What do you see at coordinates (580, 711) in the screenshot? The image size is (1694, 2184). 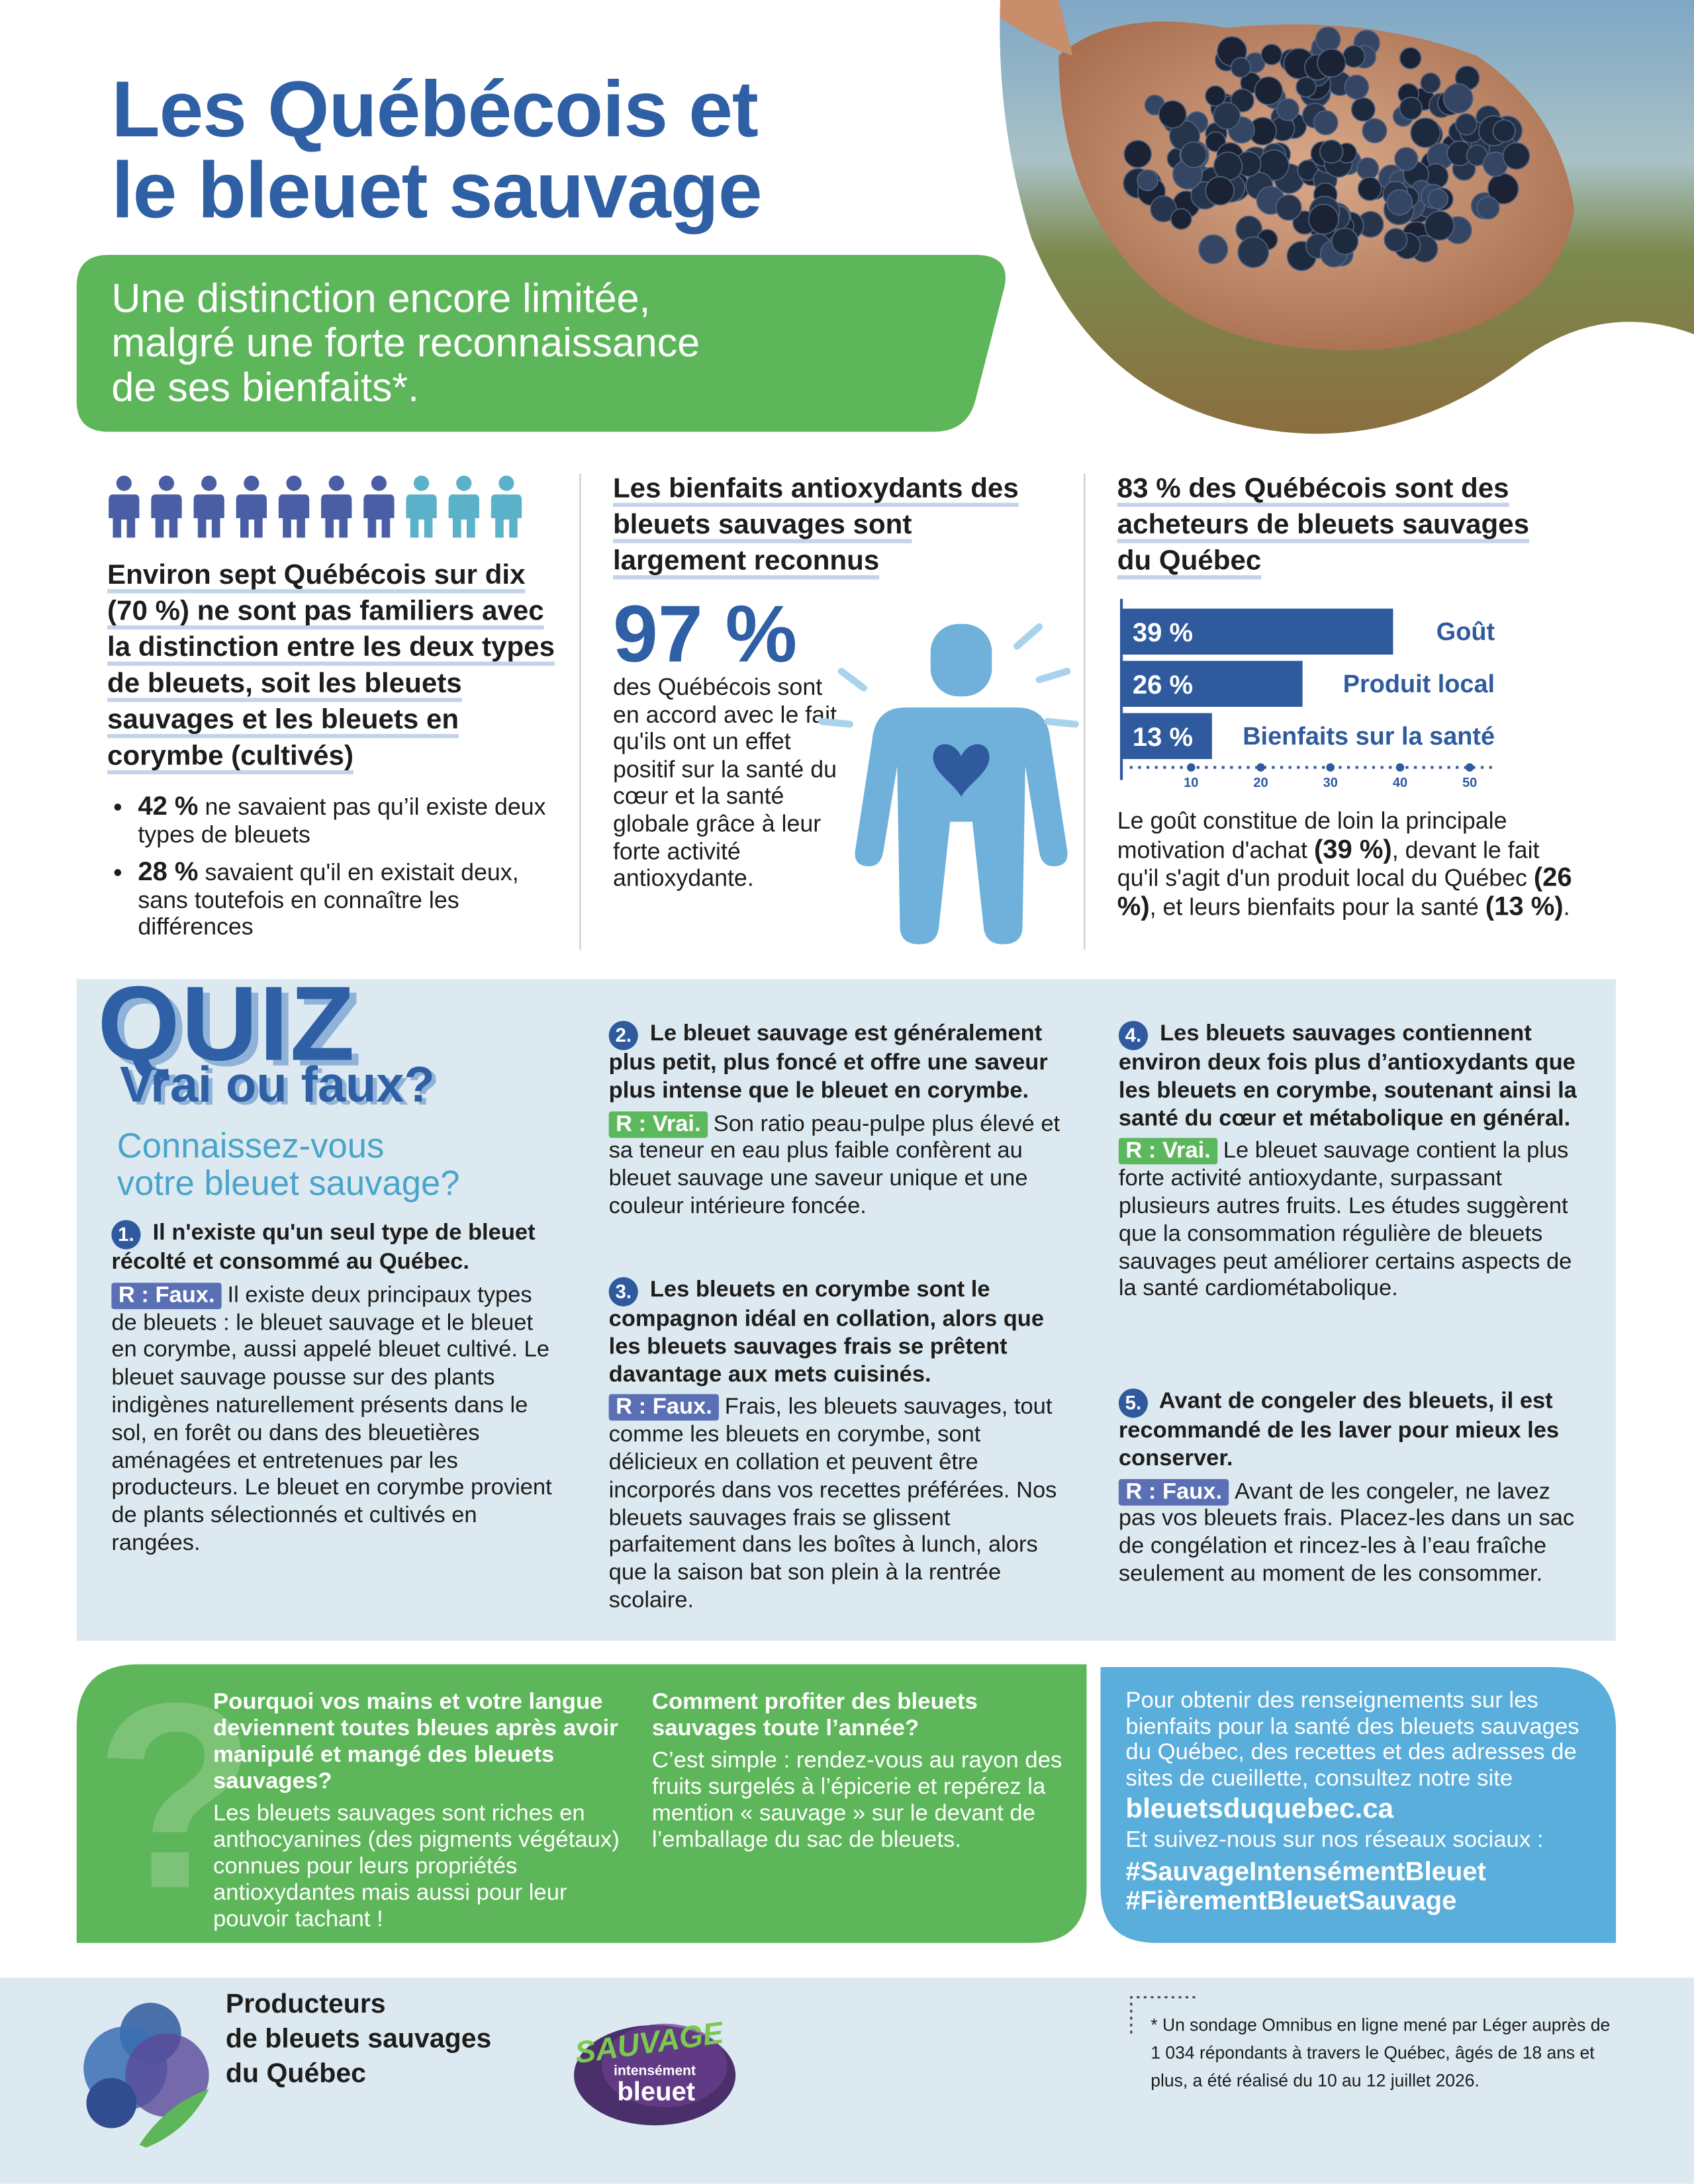 I see `divider` at bounding box center [580, 711].